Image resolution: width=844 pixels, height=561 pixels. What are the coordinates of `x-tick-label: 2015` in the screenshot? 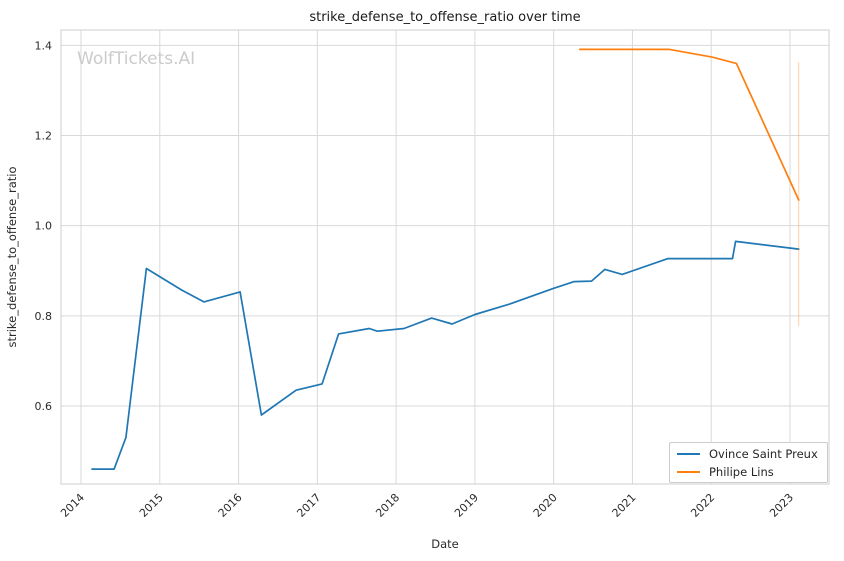 It's located at (151, 505).